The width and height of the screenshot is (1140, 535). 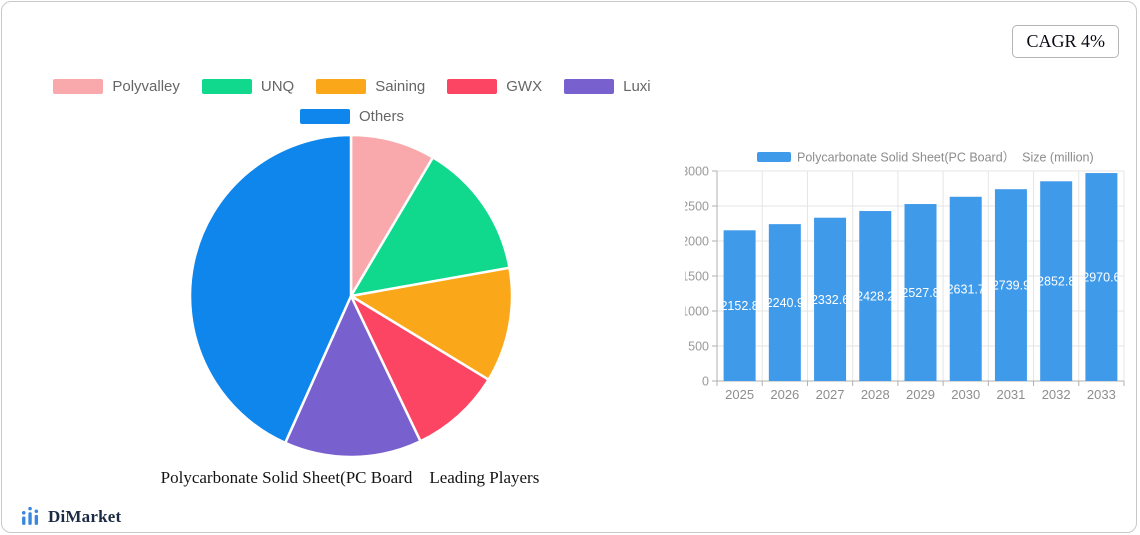 What do you see at coordinates (830, 394) in the screenshot?
I see `x-axis-tick-label: 2027` at bounding box center [830, 394].